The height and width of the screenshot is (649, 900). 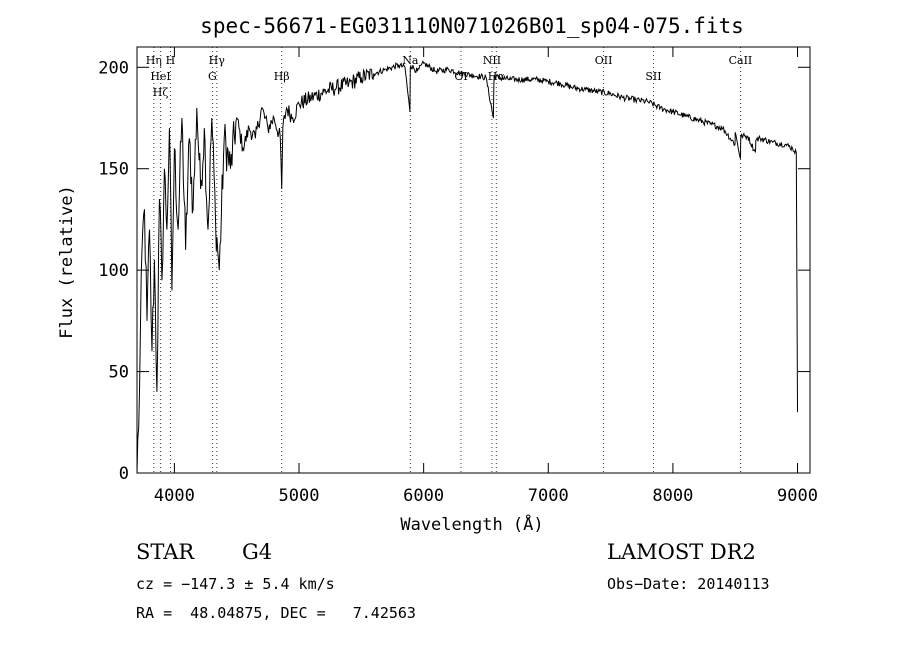 I want to click on x-tick-label: 7000, so click(x=548, y=496).